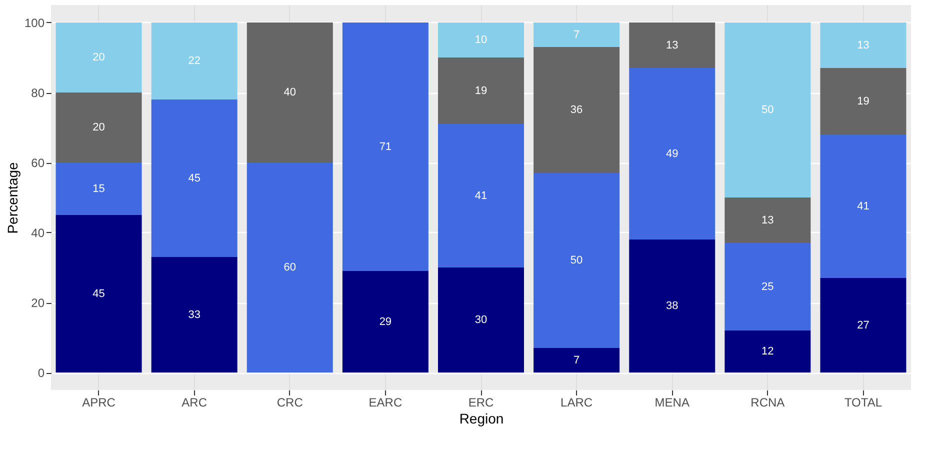  Describe the element at coordinates (38, 93) in the screenshot. I see `y-tick-label: 80` at that location.